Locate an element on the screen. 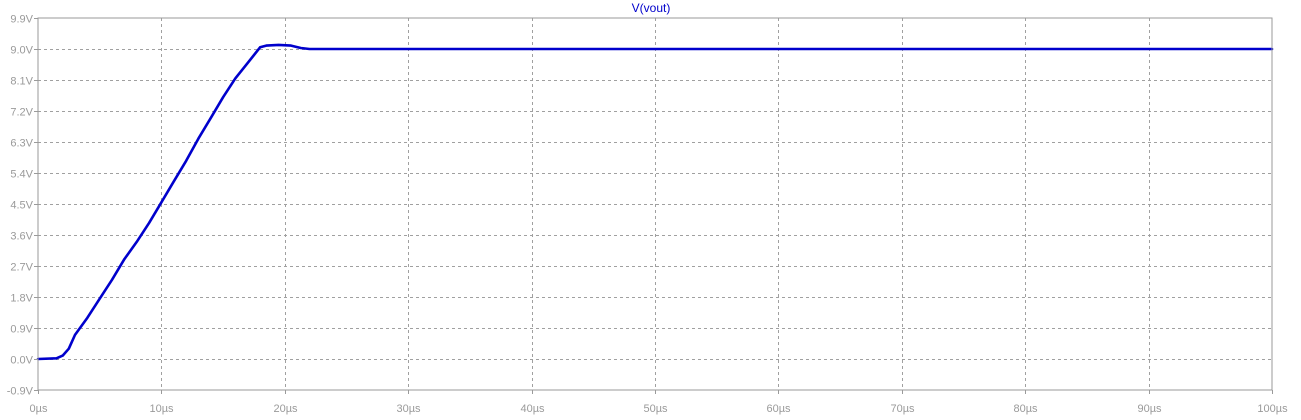 The width and height of the screenshot is (1301, 420). y-tick-label: 0.9V is located at coordinates (21, 330).